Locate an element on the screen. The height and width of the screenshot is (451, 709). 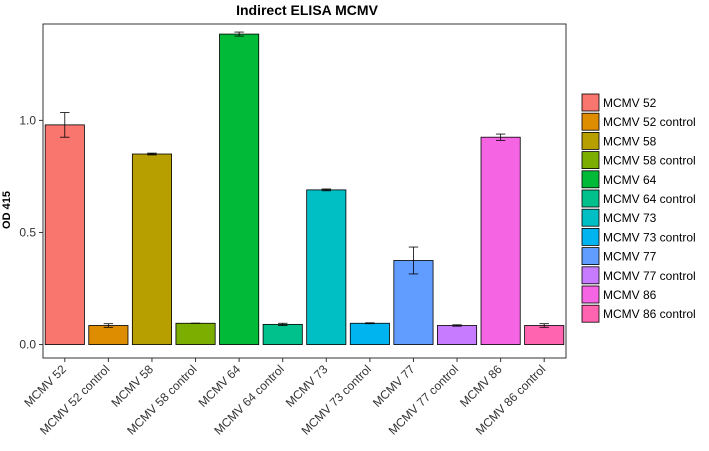
legend-label-mcmv-86-control: MCMV 86 control is located at coordinates (649, 314).